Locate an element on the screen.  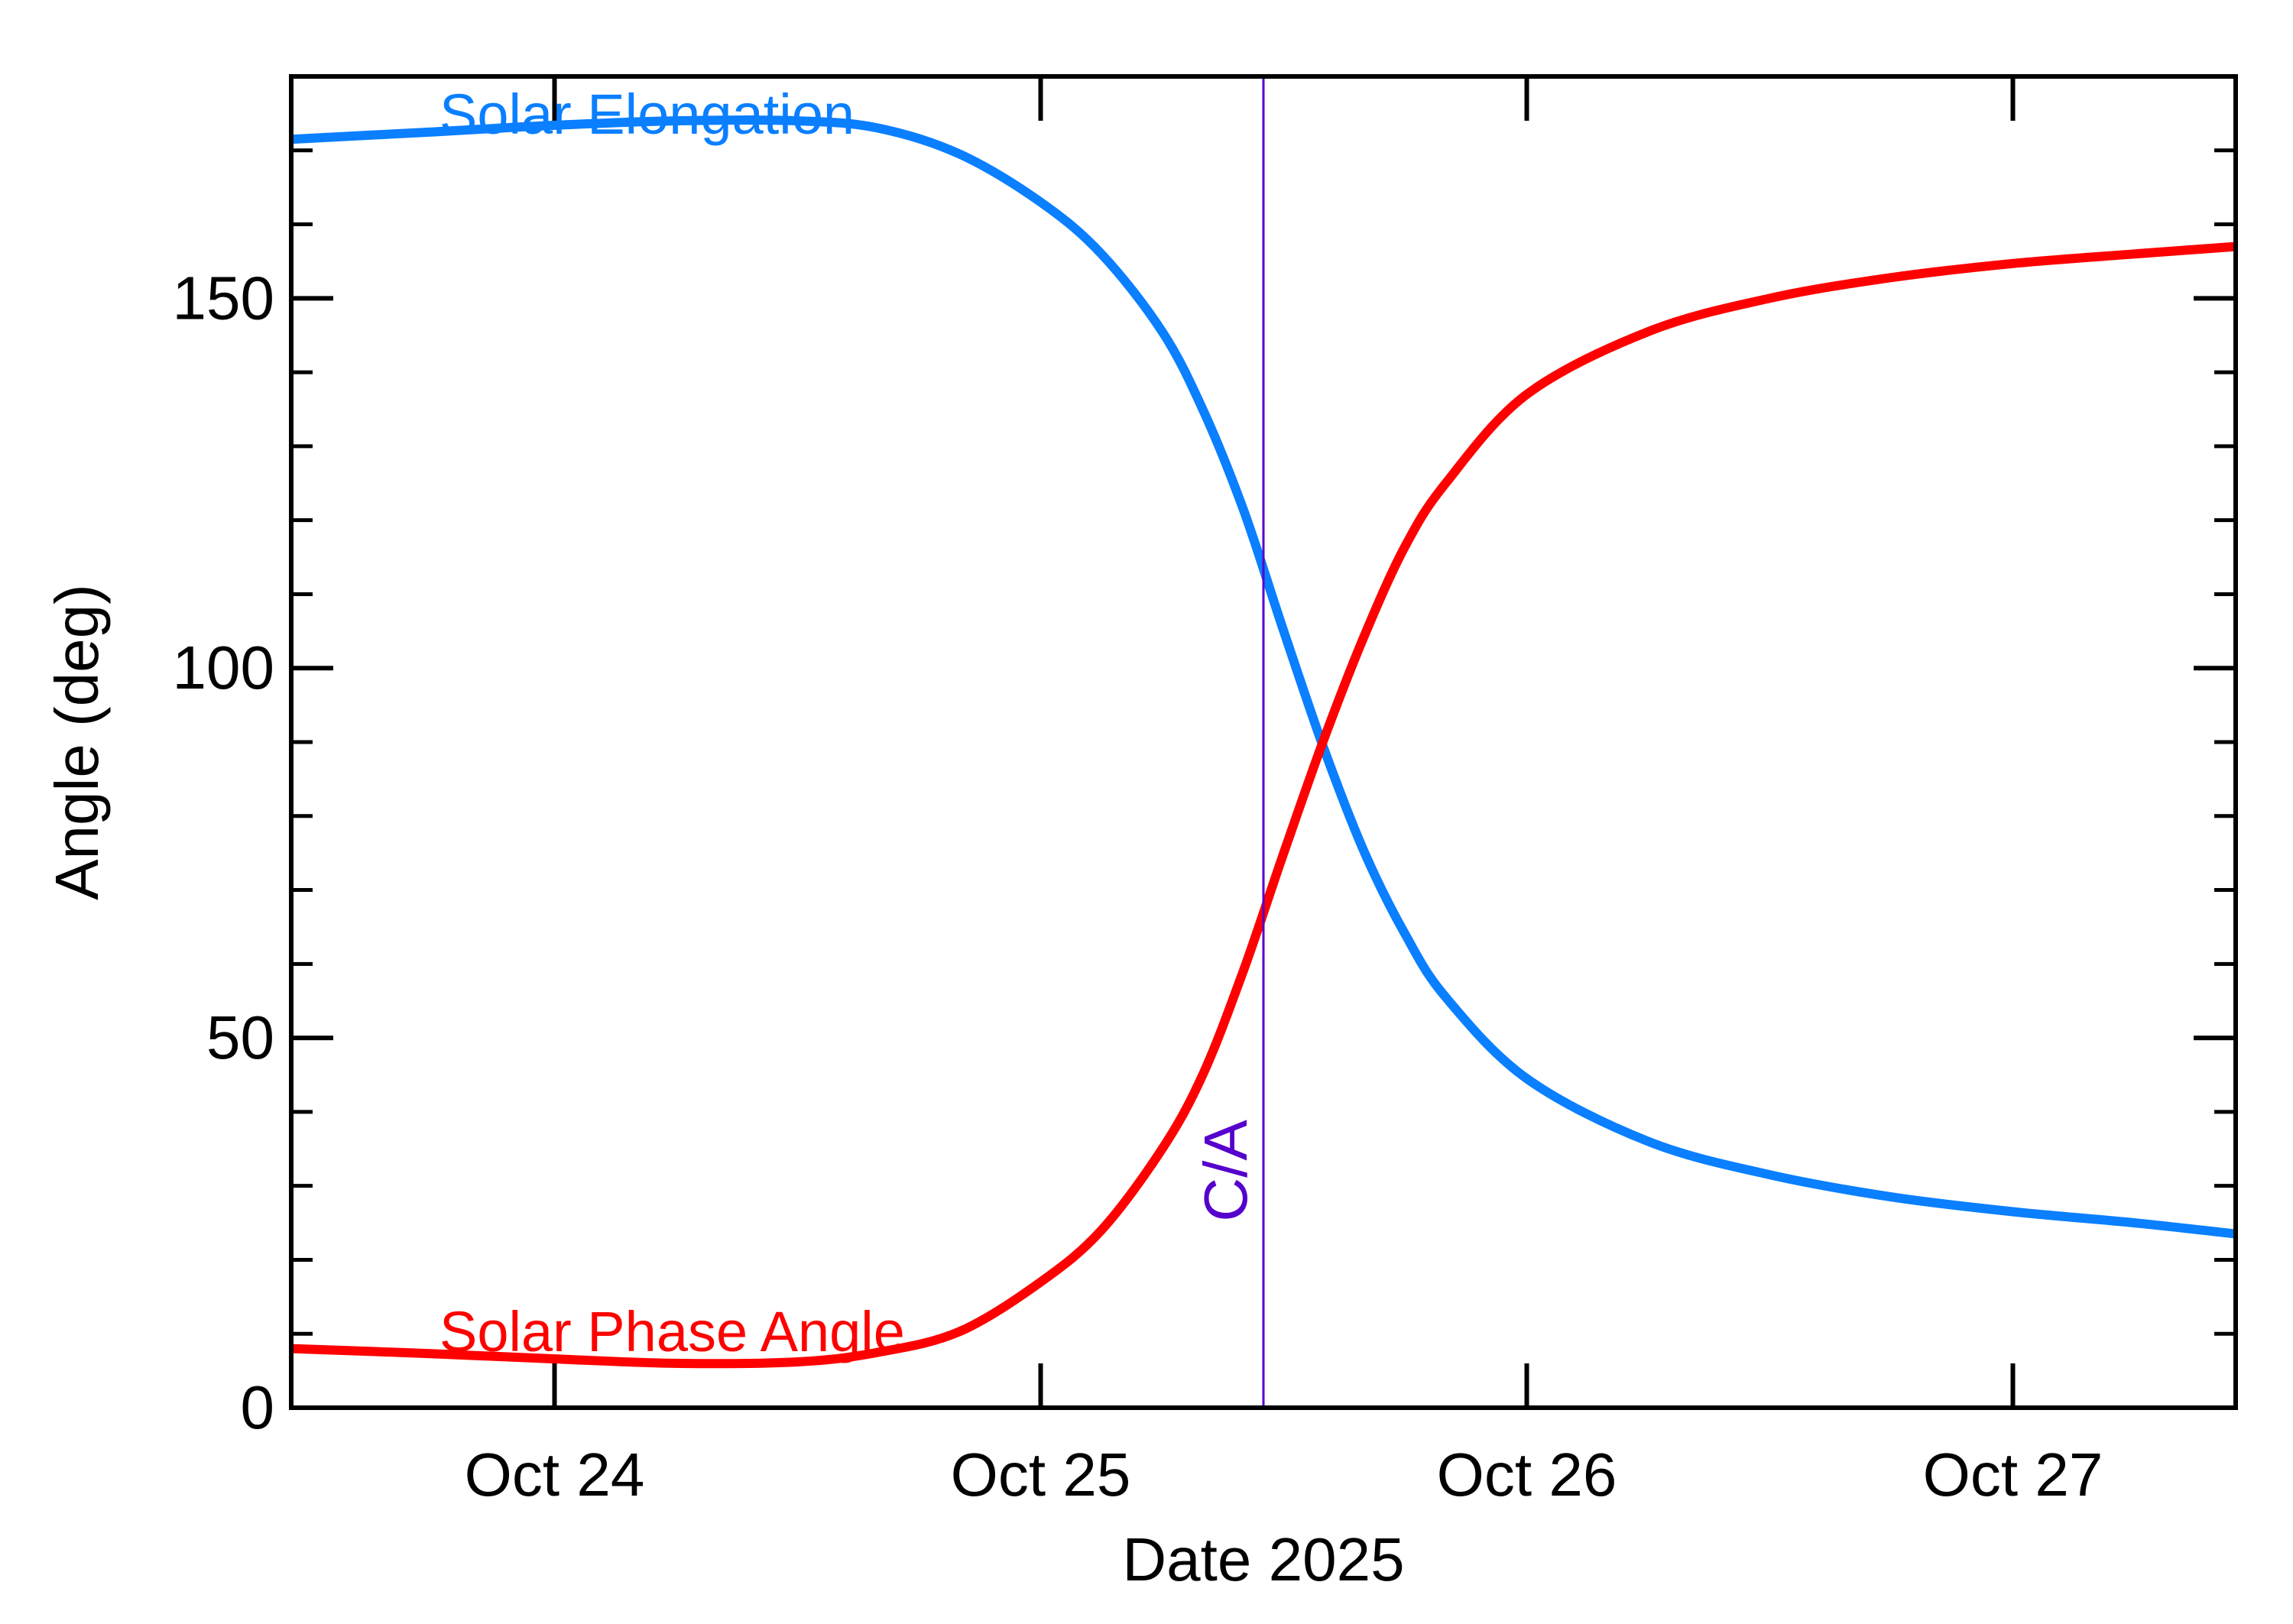
y-tick-label: 0 is located at coordinates (258, 1407).